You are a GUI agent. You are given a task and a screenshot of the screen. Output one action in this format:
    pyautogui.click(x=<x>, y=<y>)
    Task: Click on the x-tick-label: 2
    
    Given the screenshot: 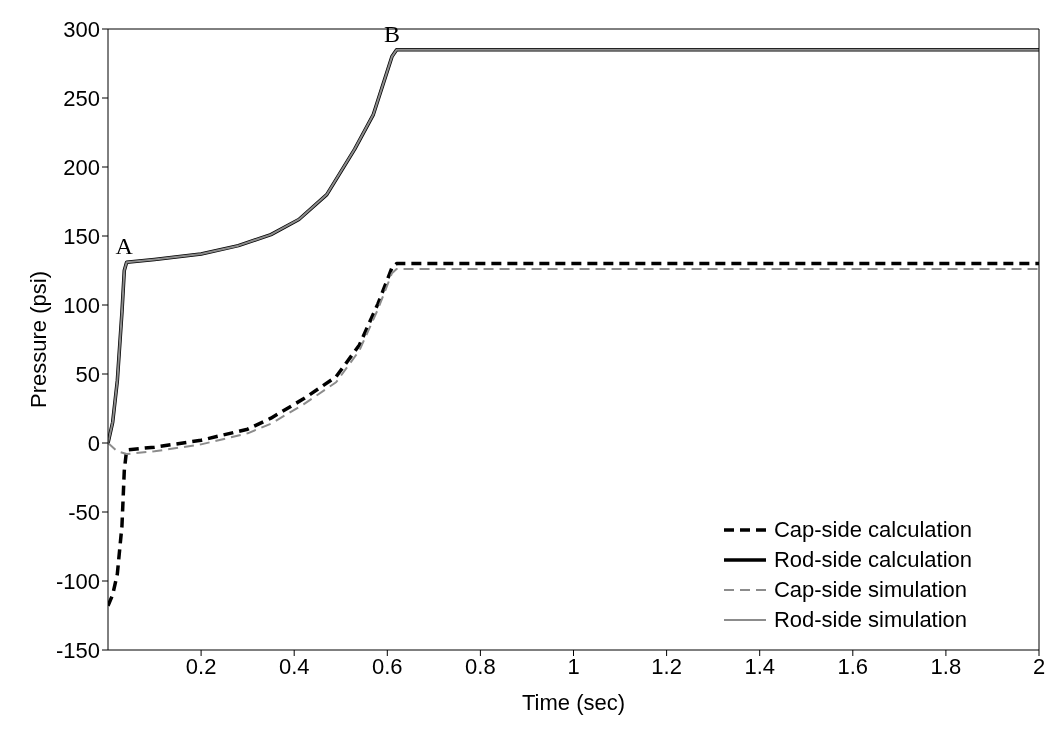 What is the action you would take?
    pyautogui.click(x=1039, y=666)
    